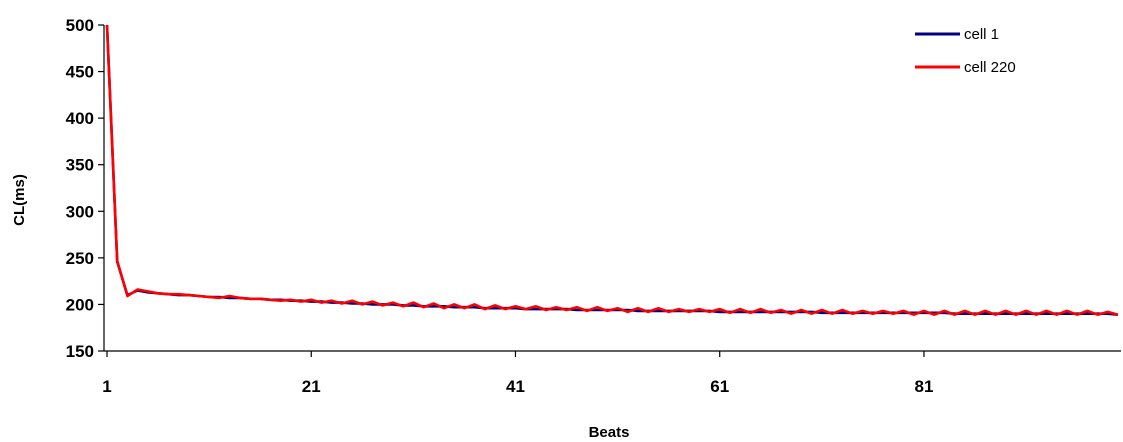 This screenshot has height=442, width=1123. Describe the element at coordinates (106, 386) in the screenshot. I see `x-tick-label: 1` at that location.